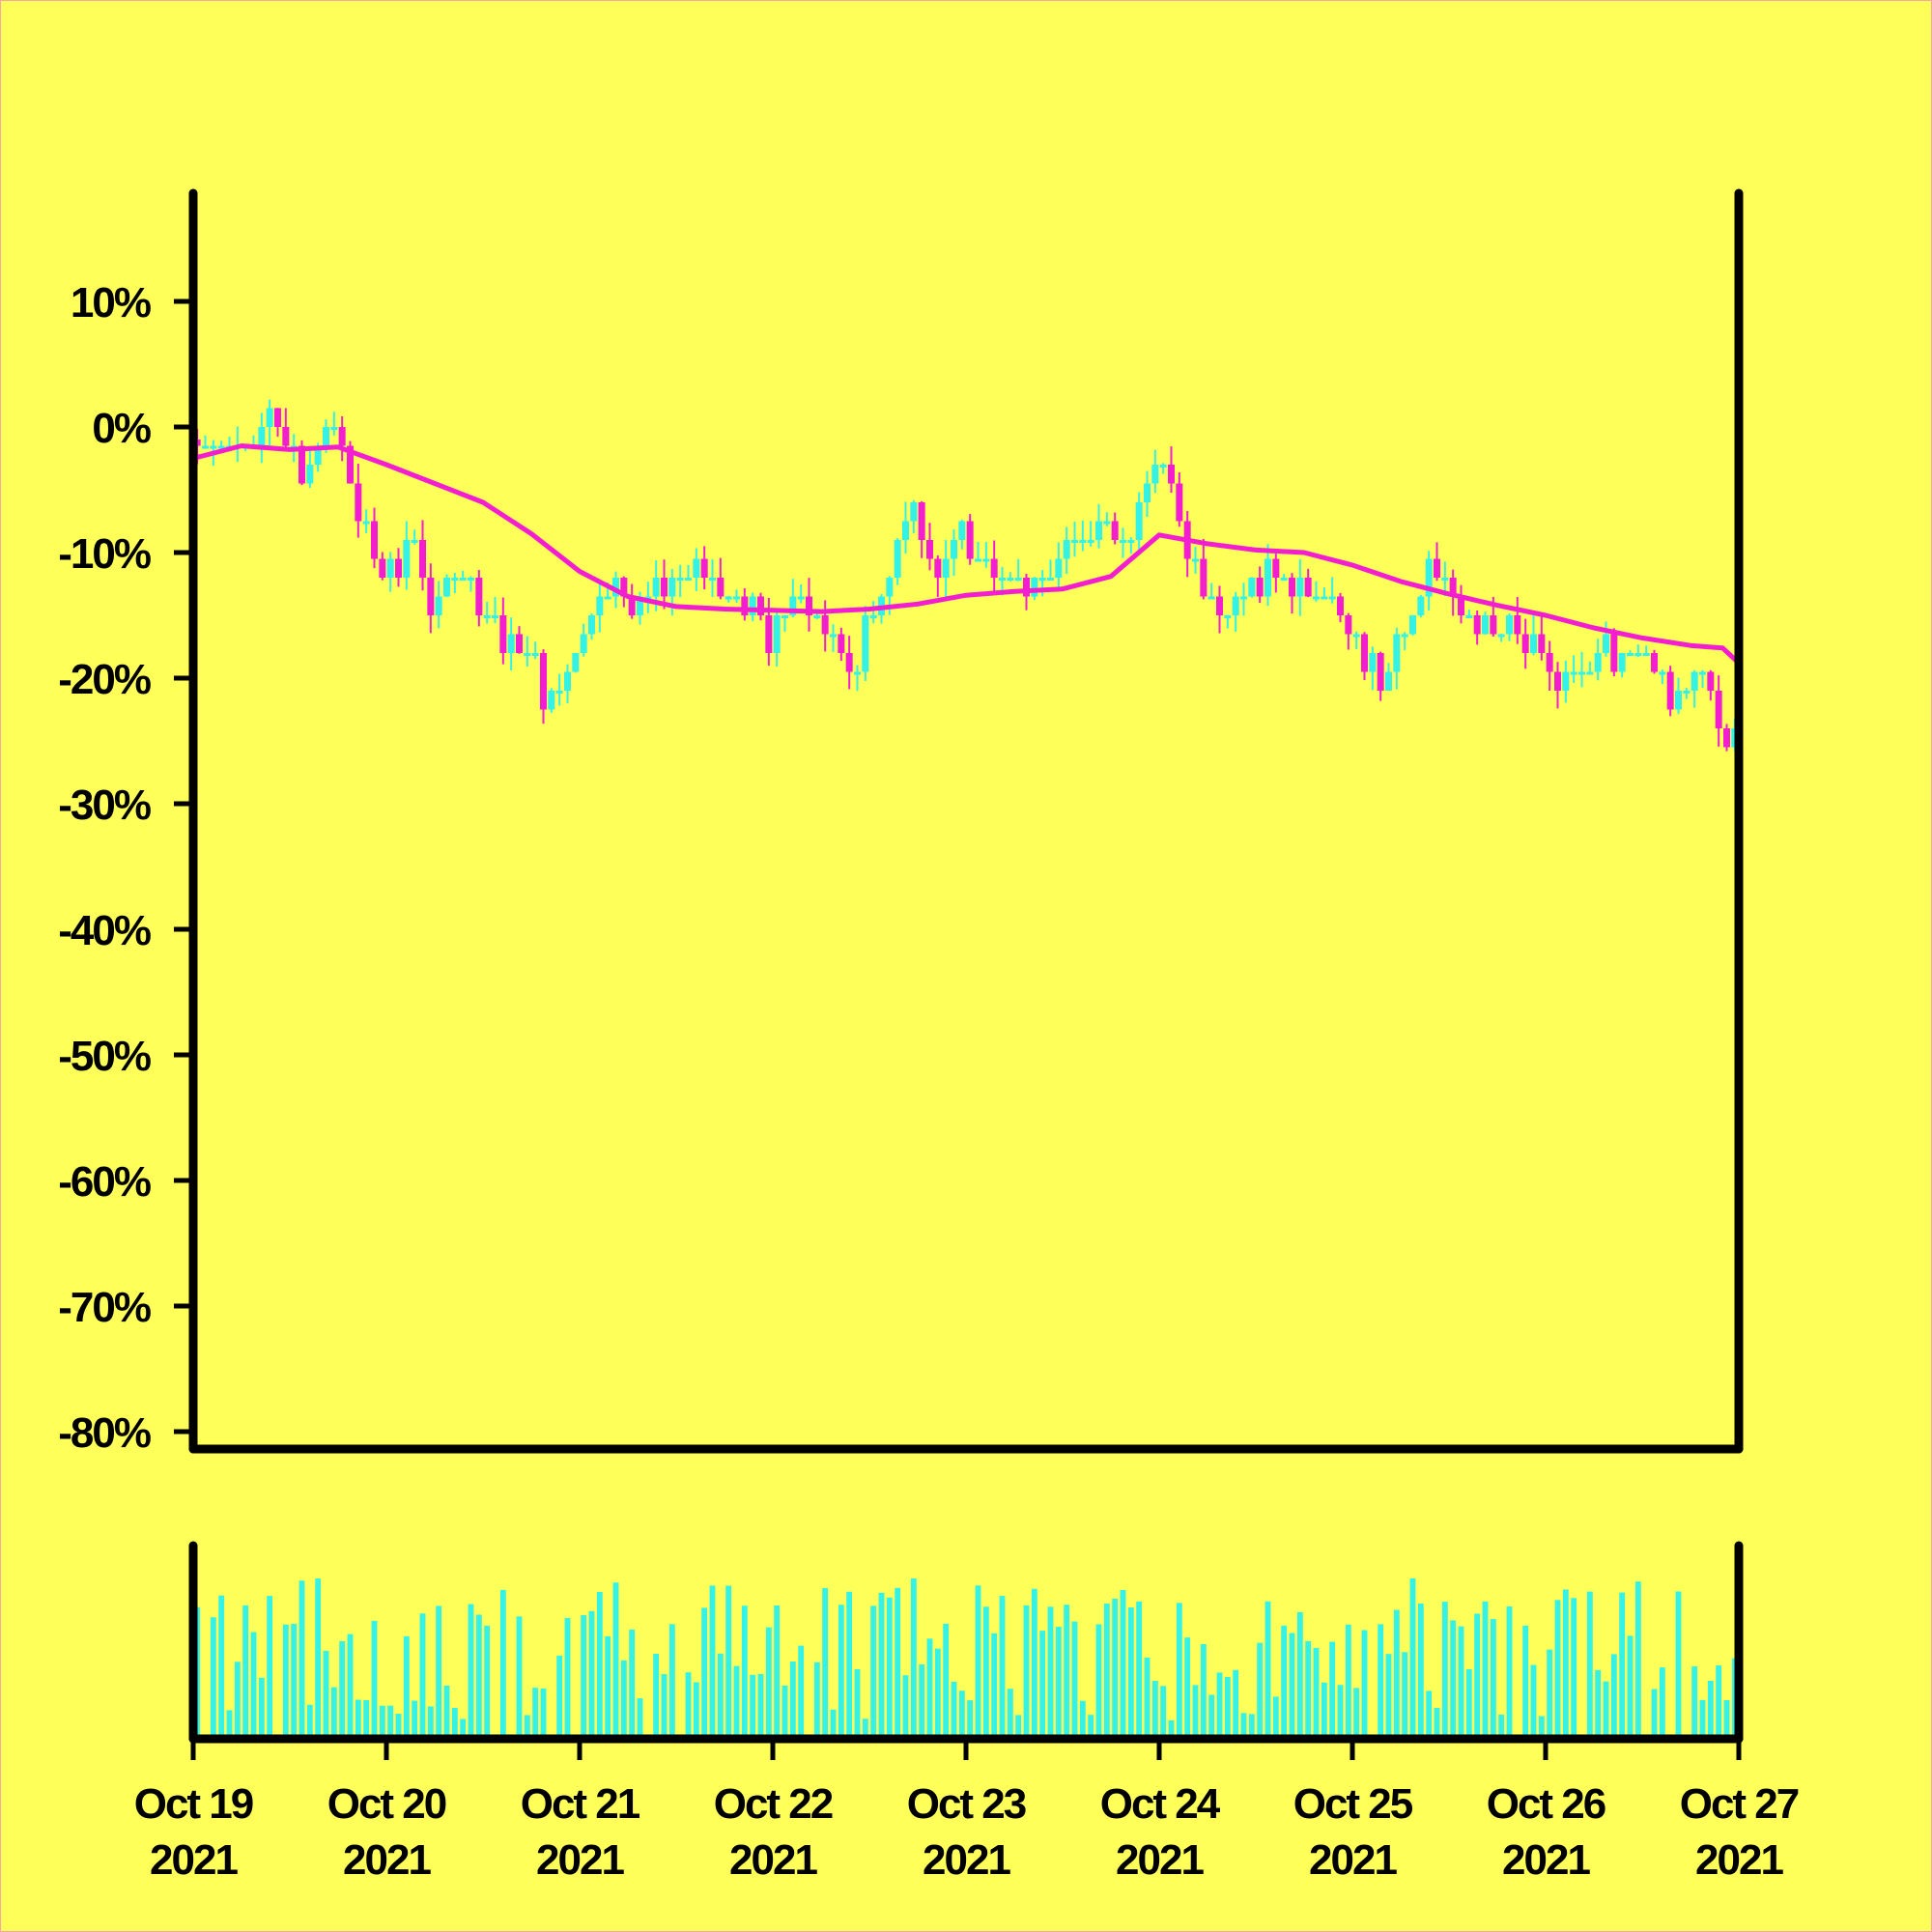  What do you see at coordinates (104, 1433) in the screenshot?
I see `y-tick-label: -80%` at bounding box center [104, 1433].